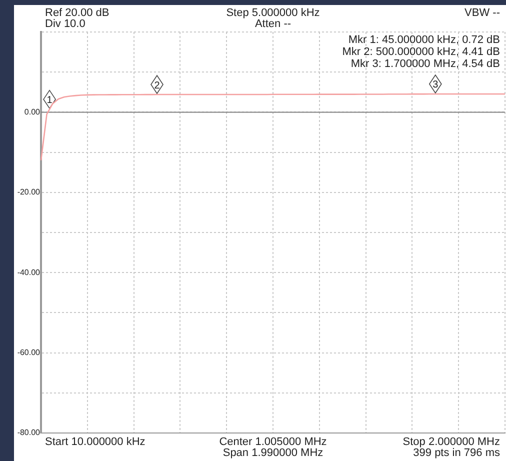 This screenshot has height=461, width=506. What do you see at coordinates (456, 453) in the screenshot?
I see `text: 399 pts in 796 ms` at bounding box center [456, 453].